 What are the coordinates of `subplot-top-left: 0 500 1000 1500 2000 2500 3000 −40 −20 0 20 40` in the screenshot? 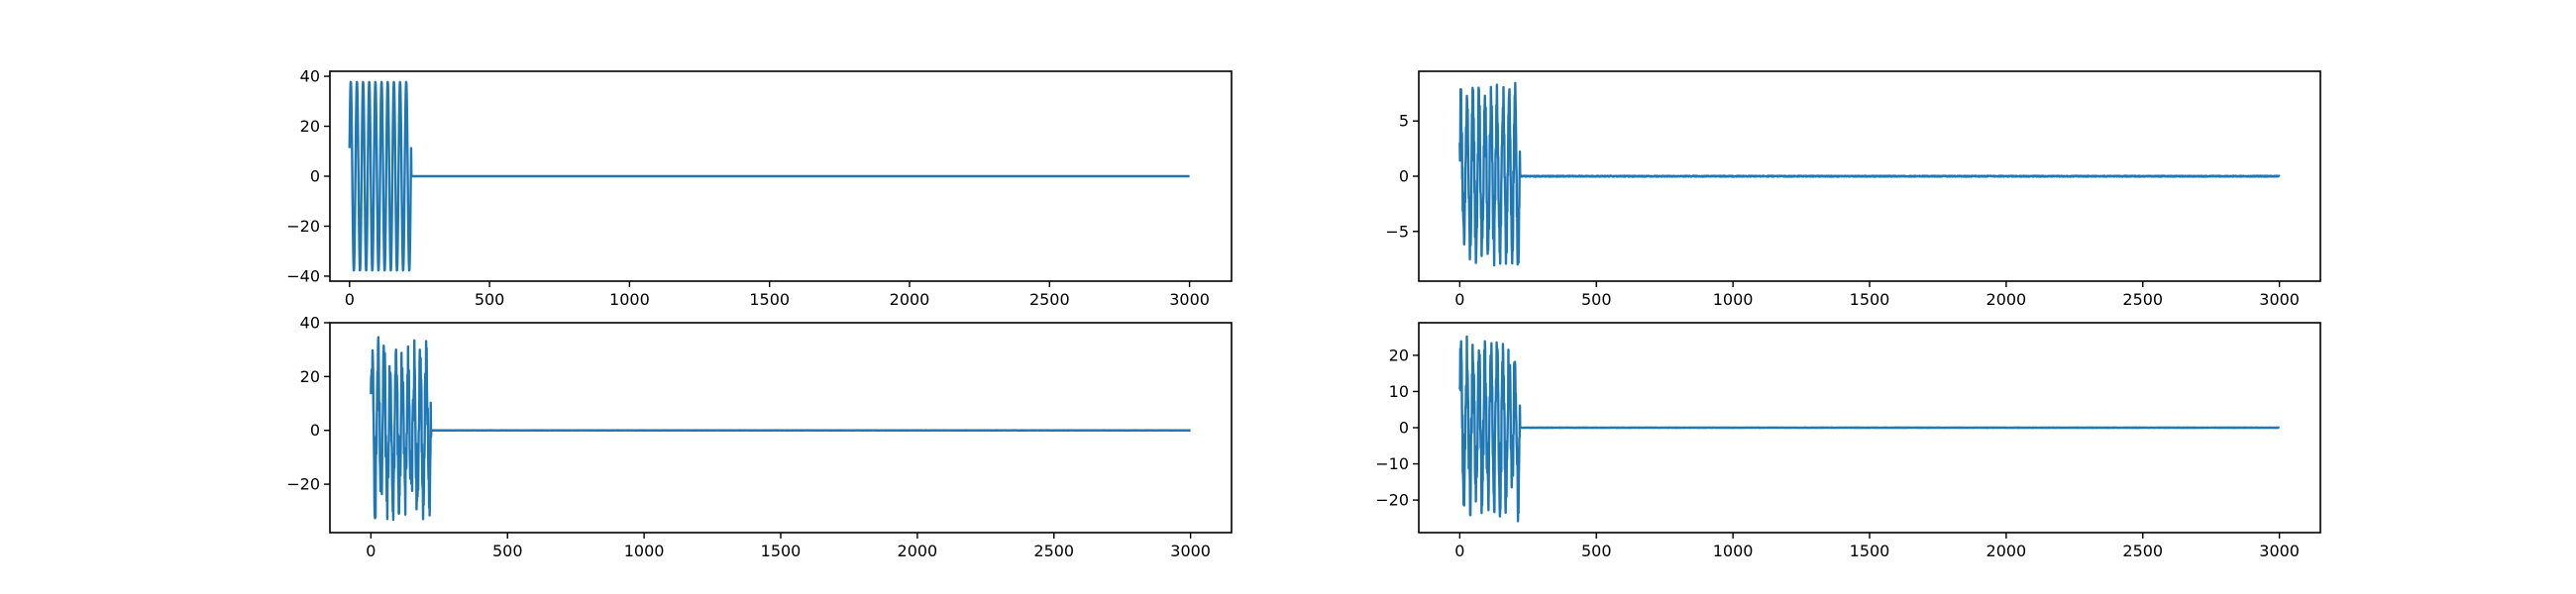 It's located at (759, 188).